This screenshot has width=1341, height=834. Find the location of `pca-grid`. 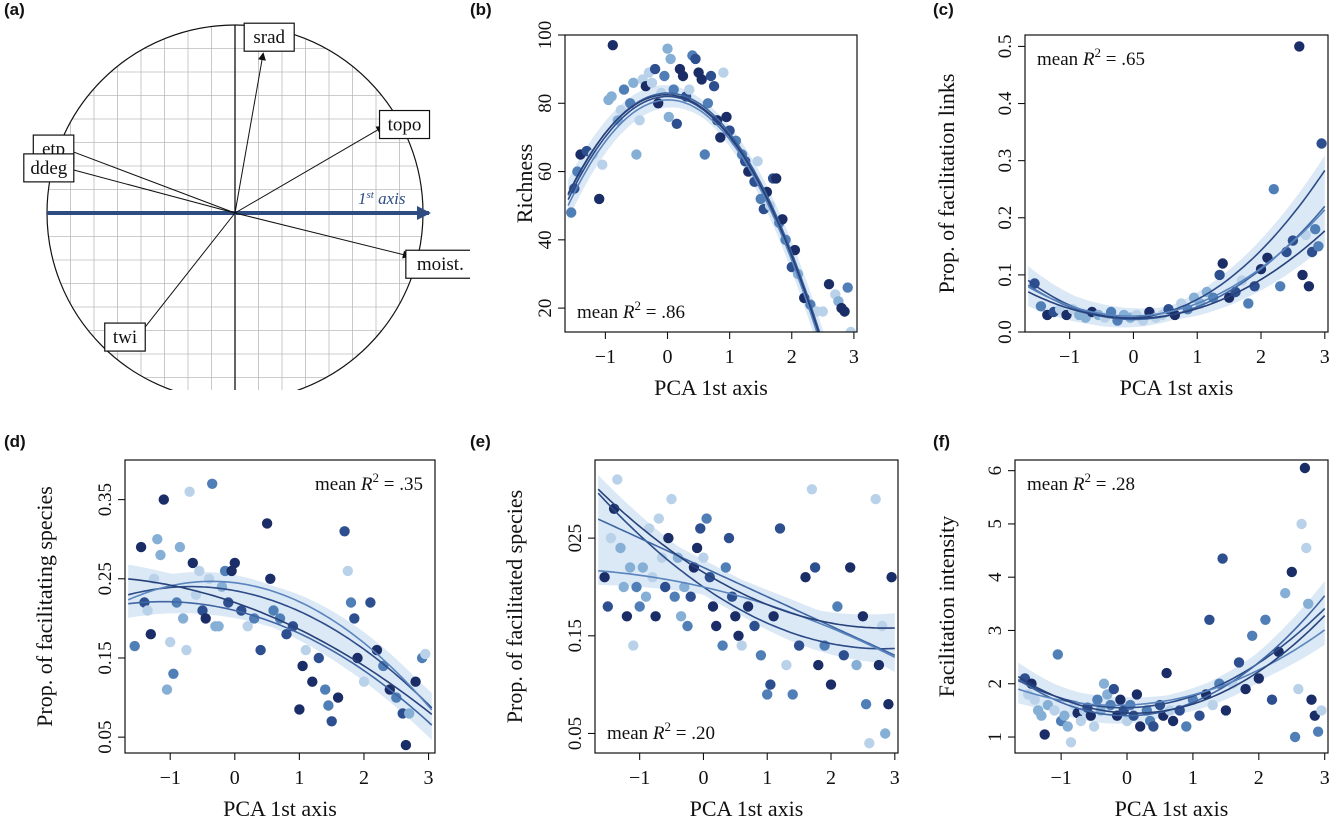

pca-grid is located at coordinates (235, 207).